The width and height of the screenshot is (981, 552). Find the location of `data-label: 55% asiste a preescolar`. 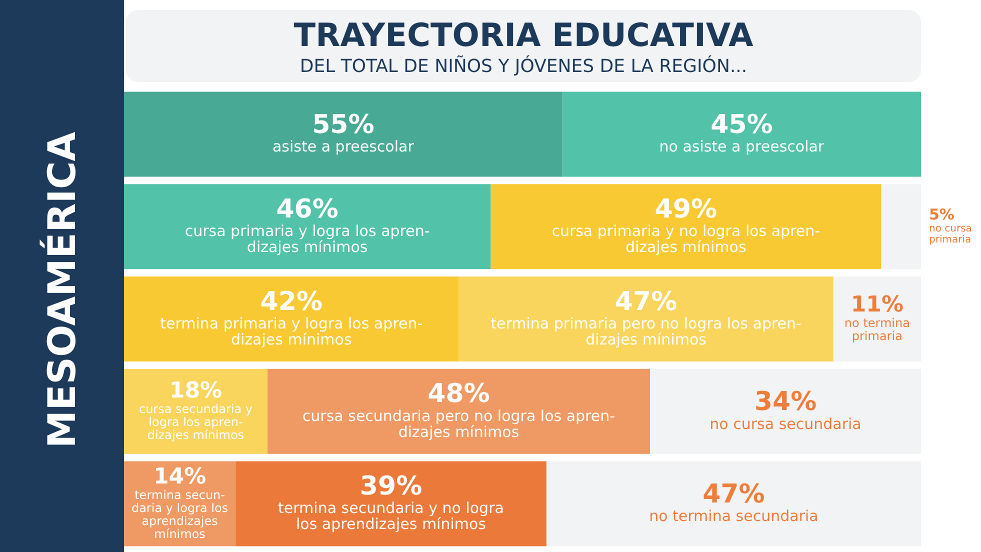

data-label: 55% asiste a preescolar is located at coordinates (343, 133).